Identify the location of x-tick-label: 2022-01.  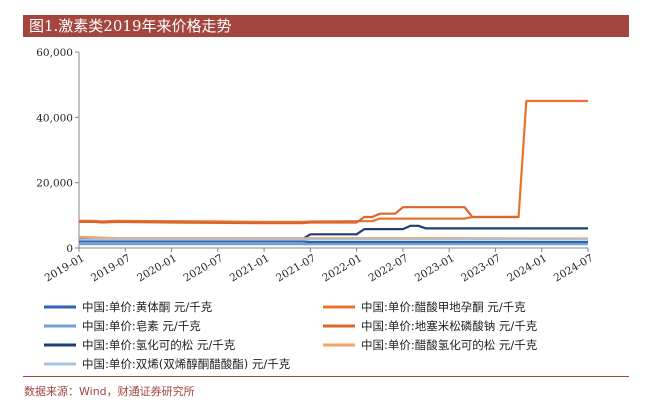
(342, 268).